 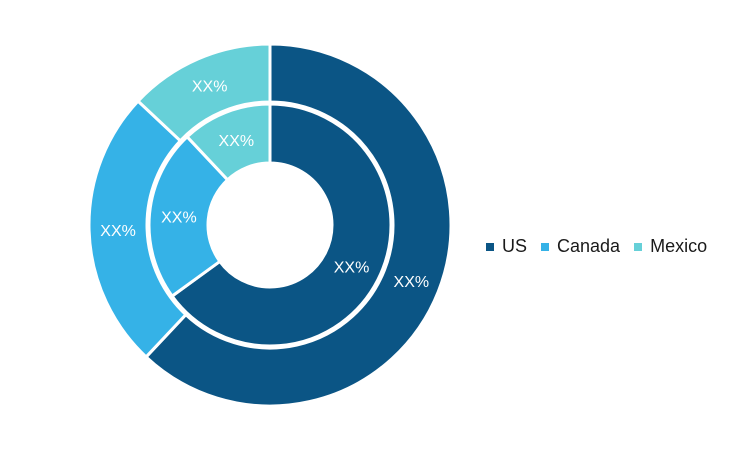 What do you see at coordinates (490, 246) in the screenshot?
I see `legend-swatch-us` at bounding box center [490, 246].